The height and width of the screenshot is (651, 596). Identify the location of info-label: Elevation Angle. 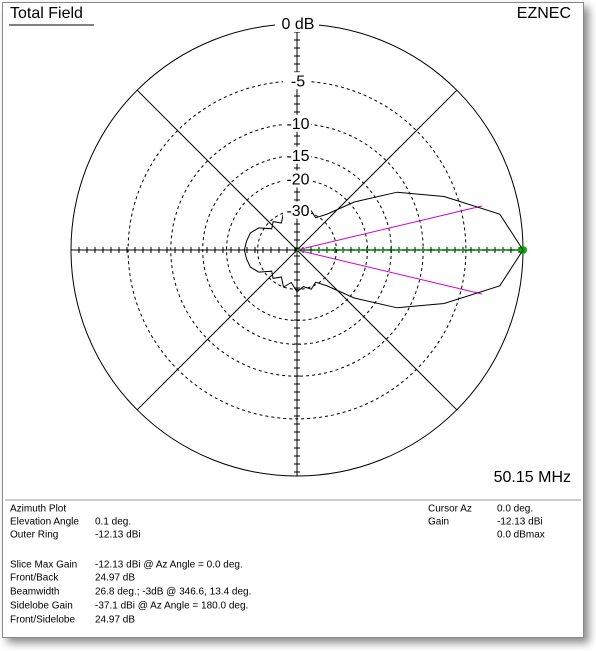
(44, 522).